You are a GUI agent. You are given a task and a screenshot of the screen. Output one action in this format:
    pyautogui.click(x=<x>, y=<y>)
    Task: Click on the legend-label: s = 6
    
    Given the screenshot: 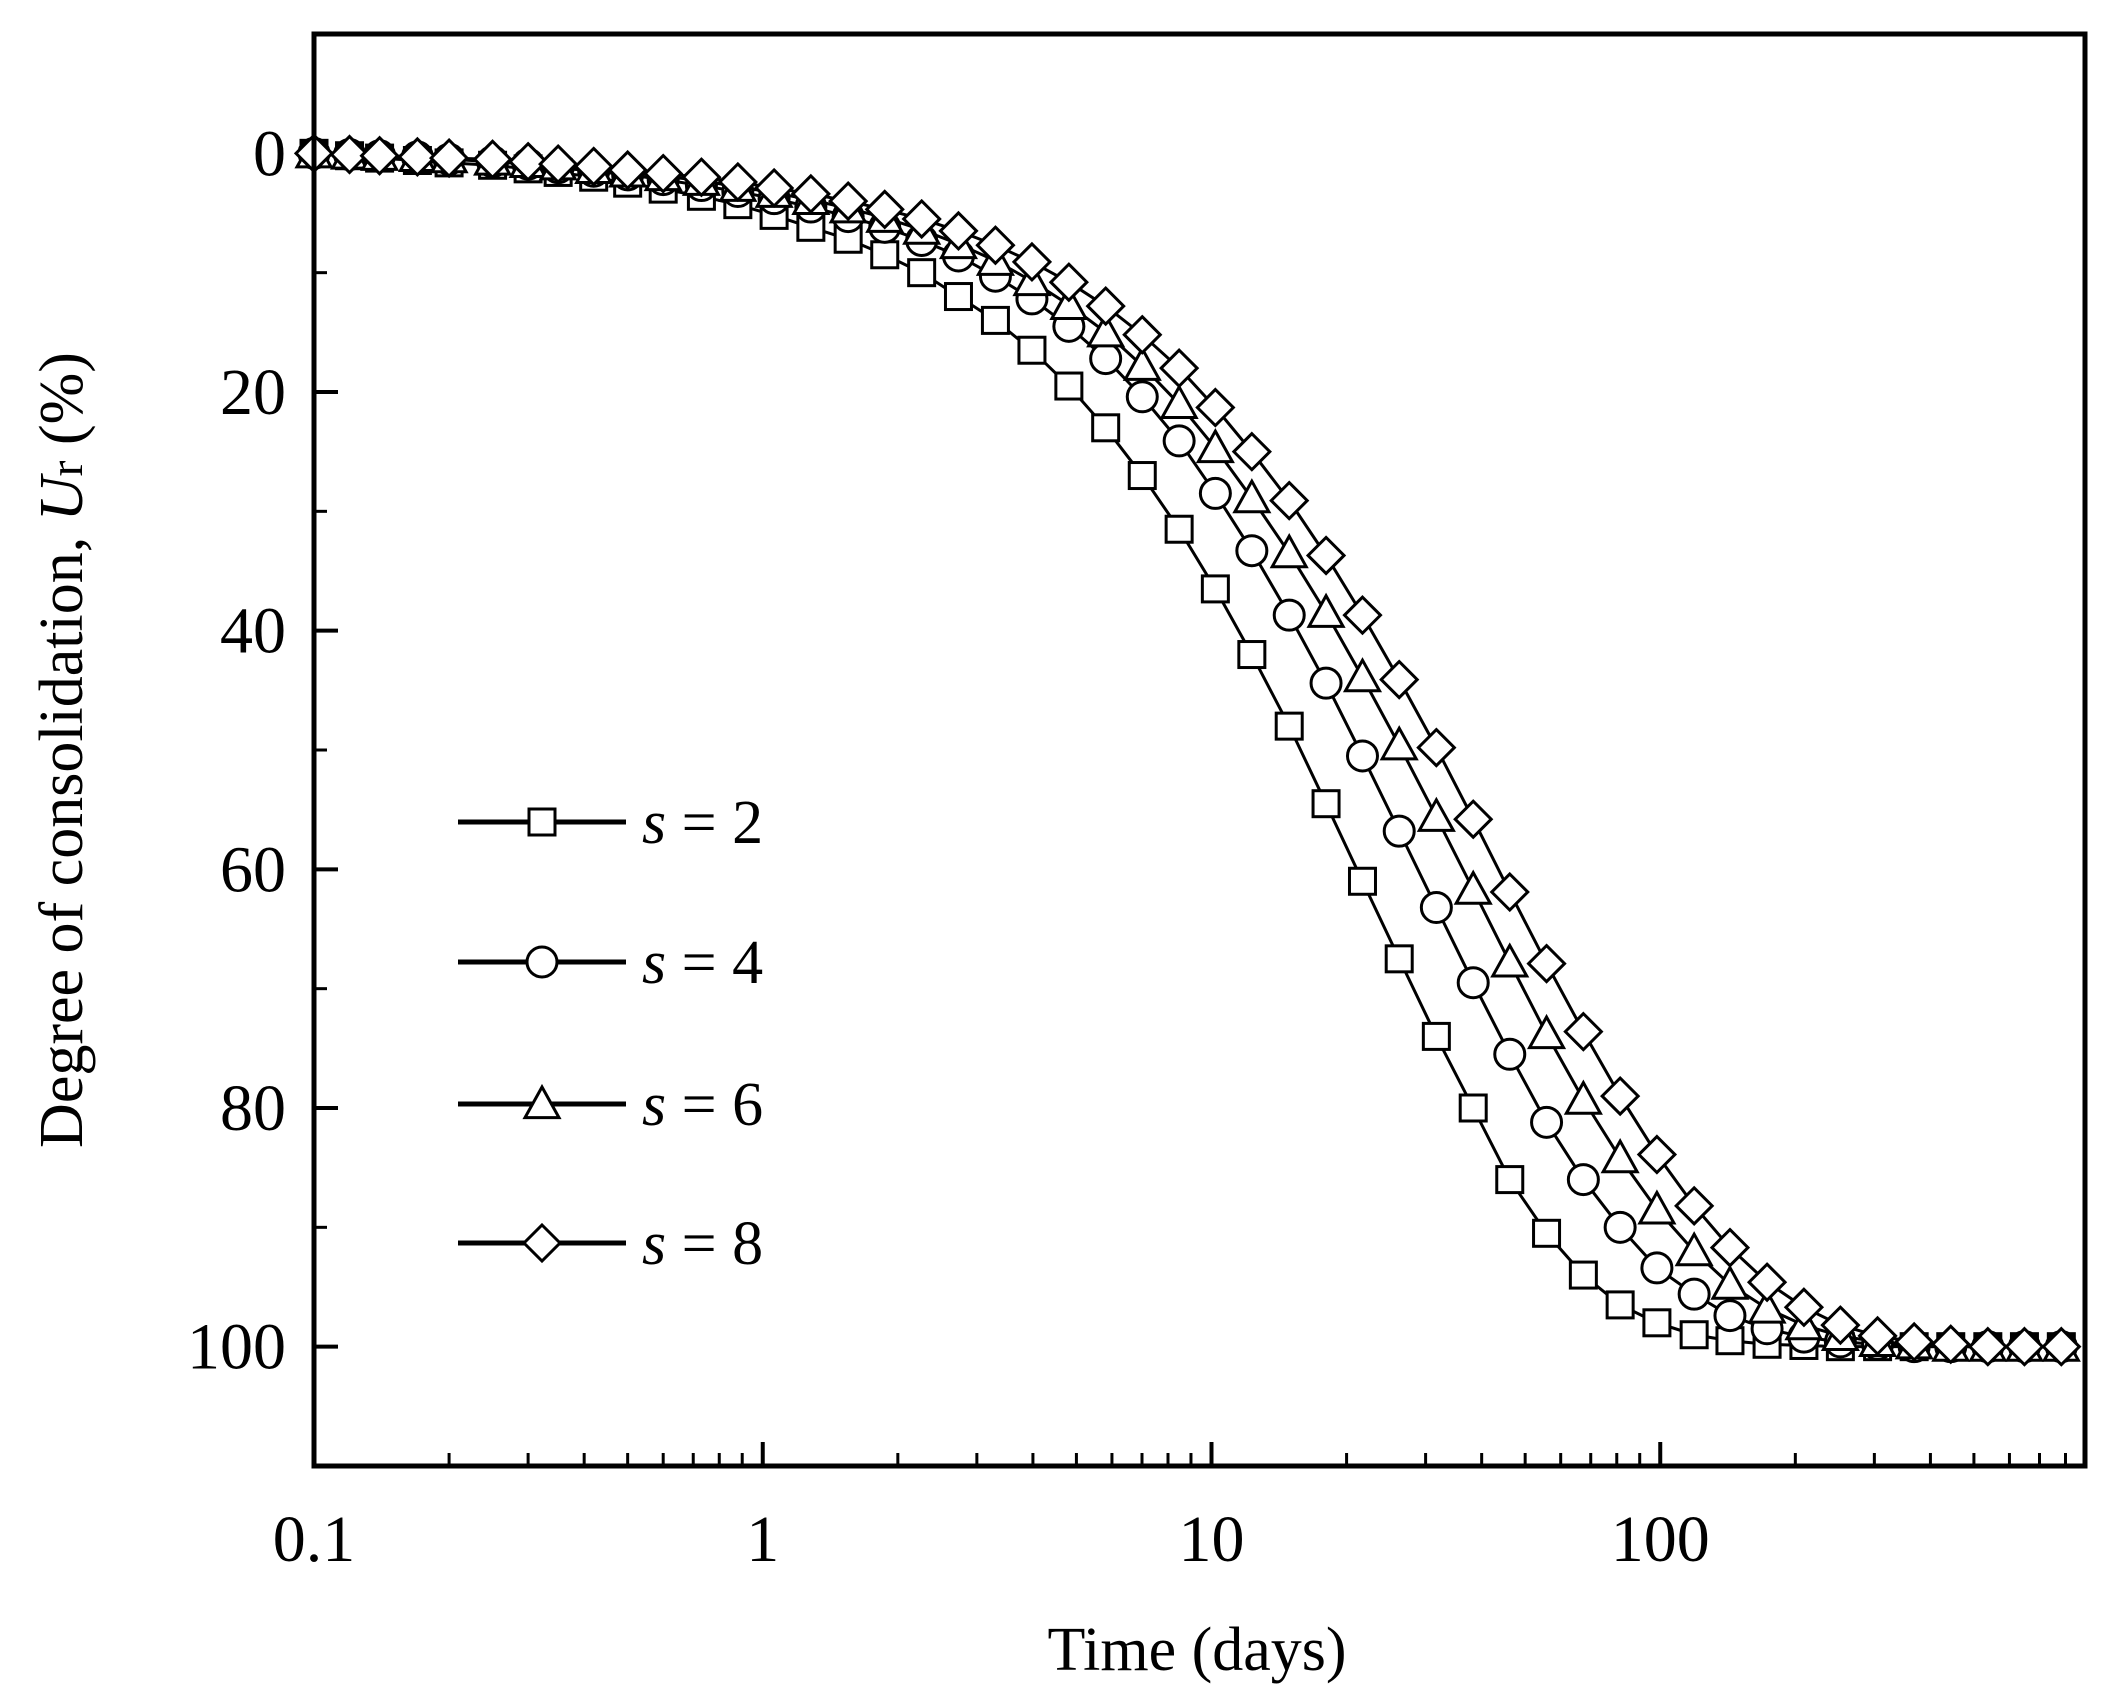 What is the action you would take?
    pyautogui.click(x=702, y=1105)
    